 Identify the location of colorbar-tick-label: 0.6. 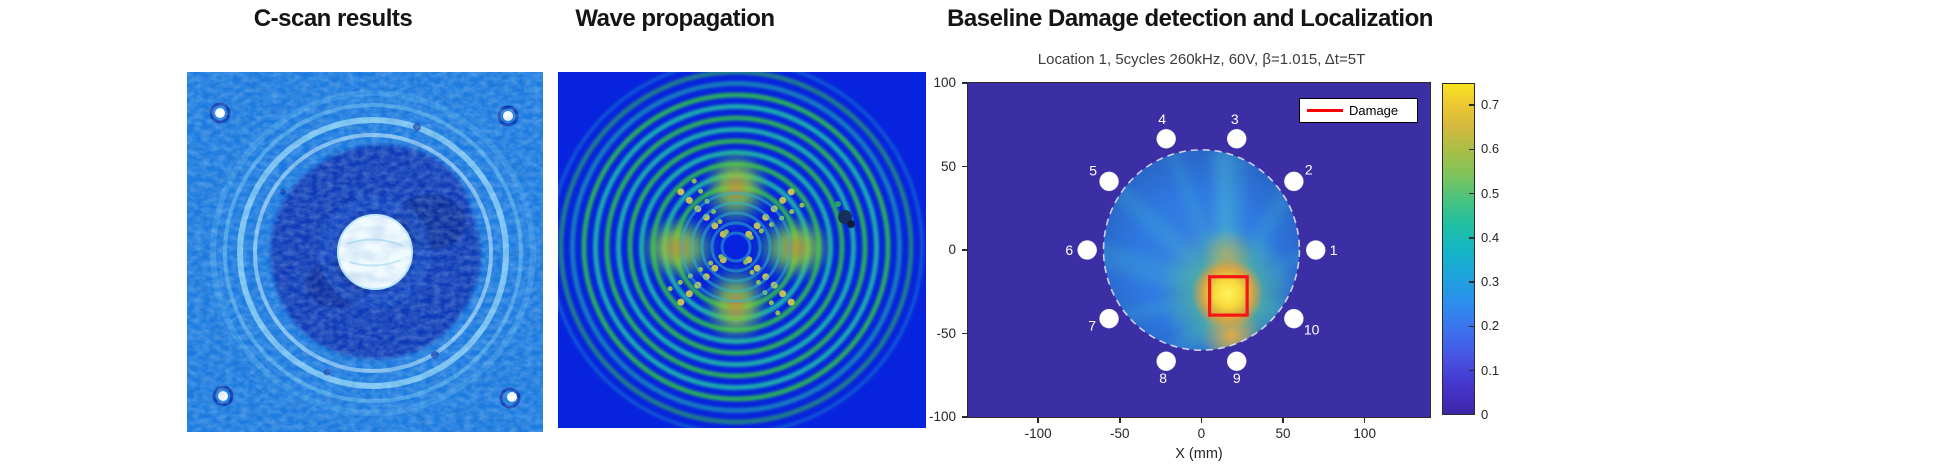
(1490, 149).